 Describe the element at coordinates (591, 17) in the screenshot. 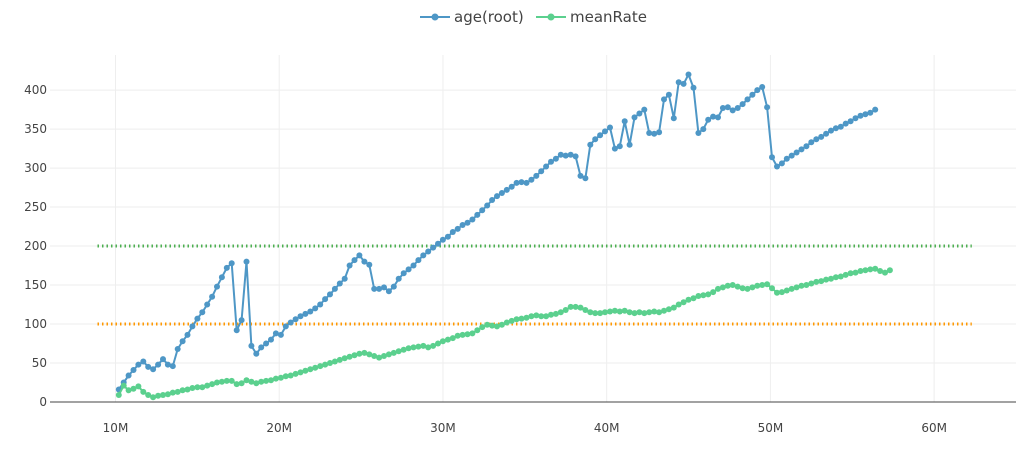

I see `legend-item-mean-rate: meanRate` at that location.